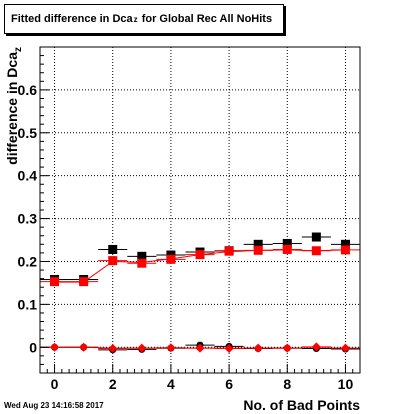 Image resolution: width=400 pixels, height=414 pixels. What do you see at coordinates (28, 176) in the screenshot?
I see `y-tick-label: 0.4` at bounding box center [28, 176].